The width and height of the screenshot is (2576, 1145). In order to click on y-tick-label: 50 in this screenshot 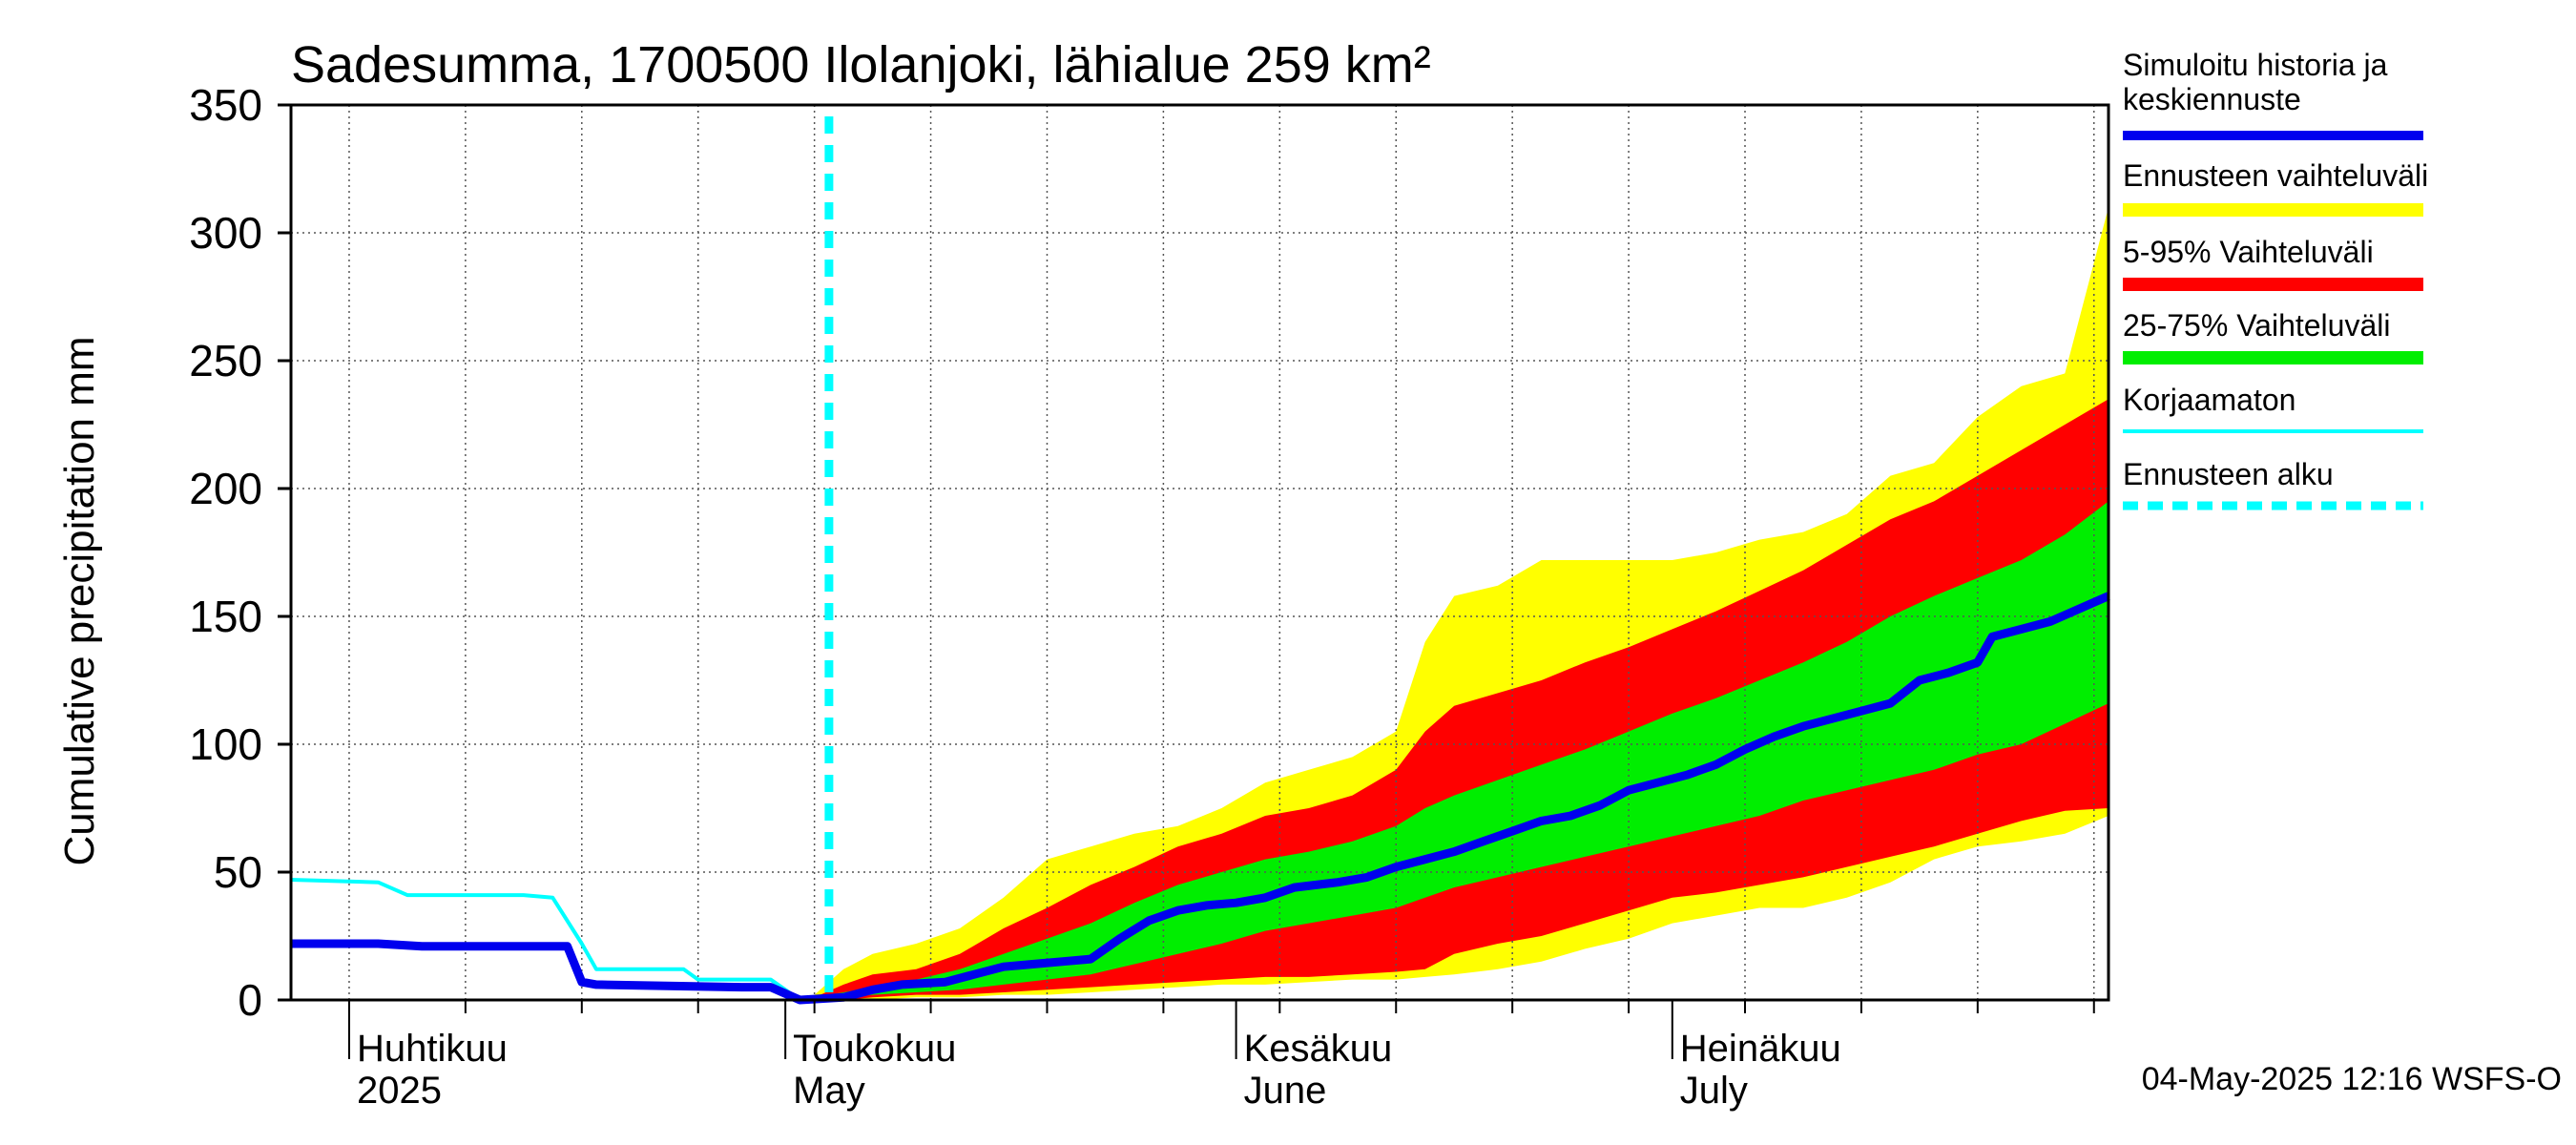, I will do `click(238, 872)`.